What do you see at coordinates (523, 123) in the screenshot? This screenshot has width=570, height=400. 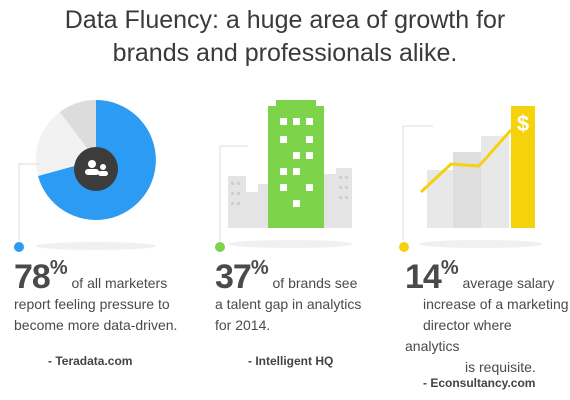 I see `dollar-badge: $` at bounding box center [523, 123].